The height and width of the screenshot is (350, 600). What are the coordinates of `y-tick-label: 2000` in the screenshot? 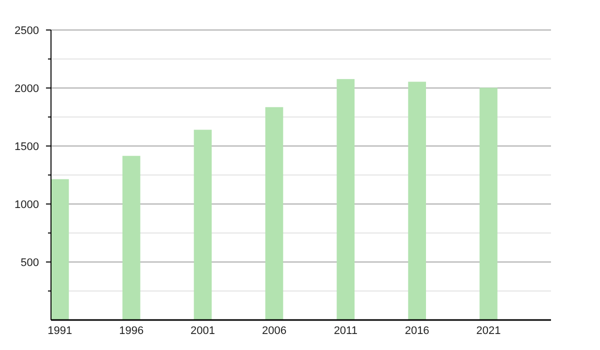 It's located at (26, 88).